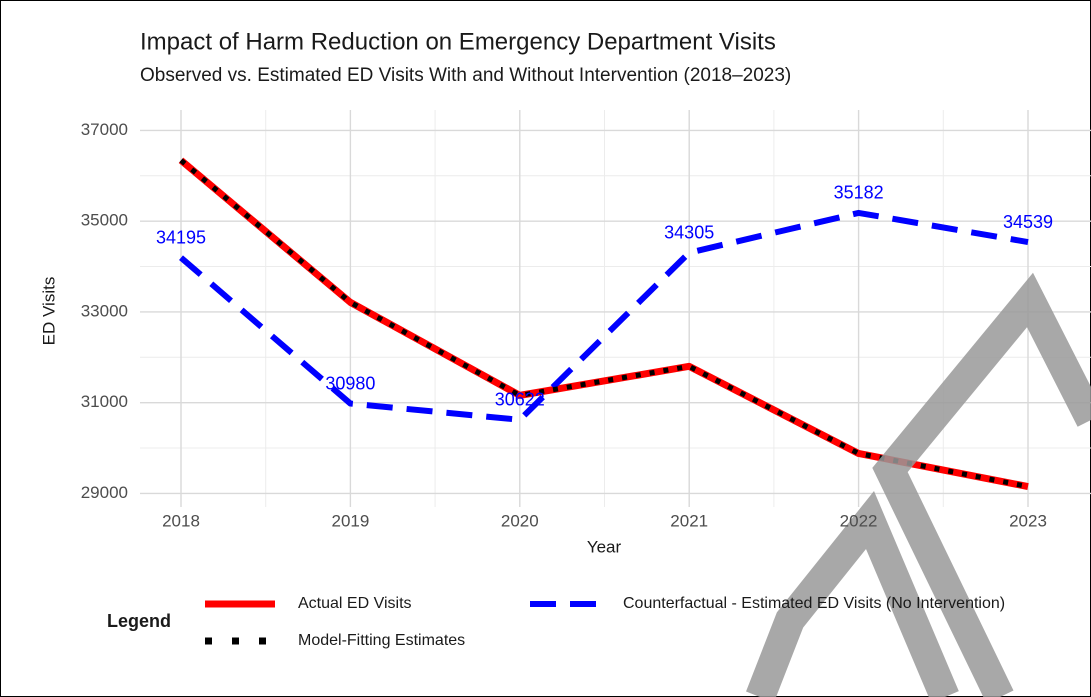  What do you see at coordinates (104, 220) in the screenshot?
I see `y-tick-label: 35000` at bounding box center [104, 220].